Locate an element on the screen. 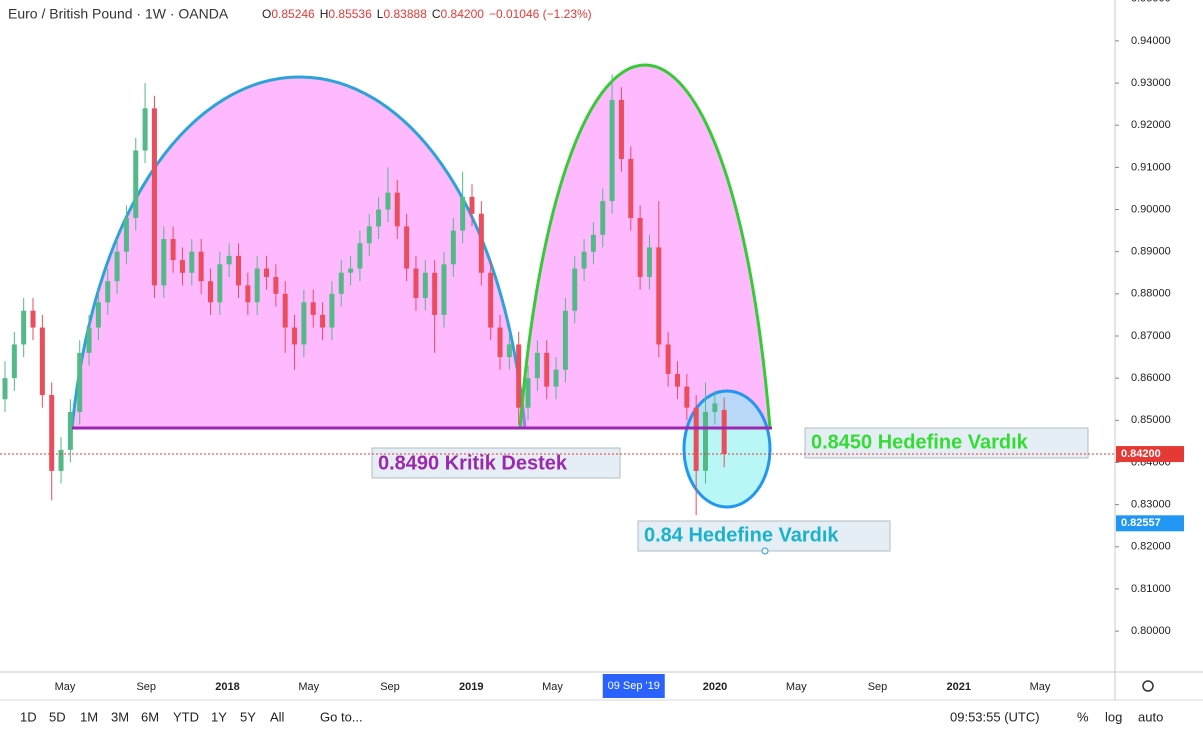  x-tick-label: 2018 is located at coordinates (227, 687).